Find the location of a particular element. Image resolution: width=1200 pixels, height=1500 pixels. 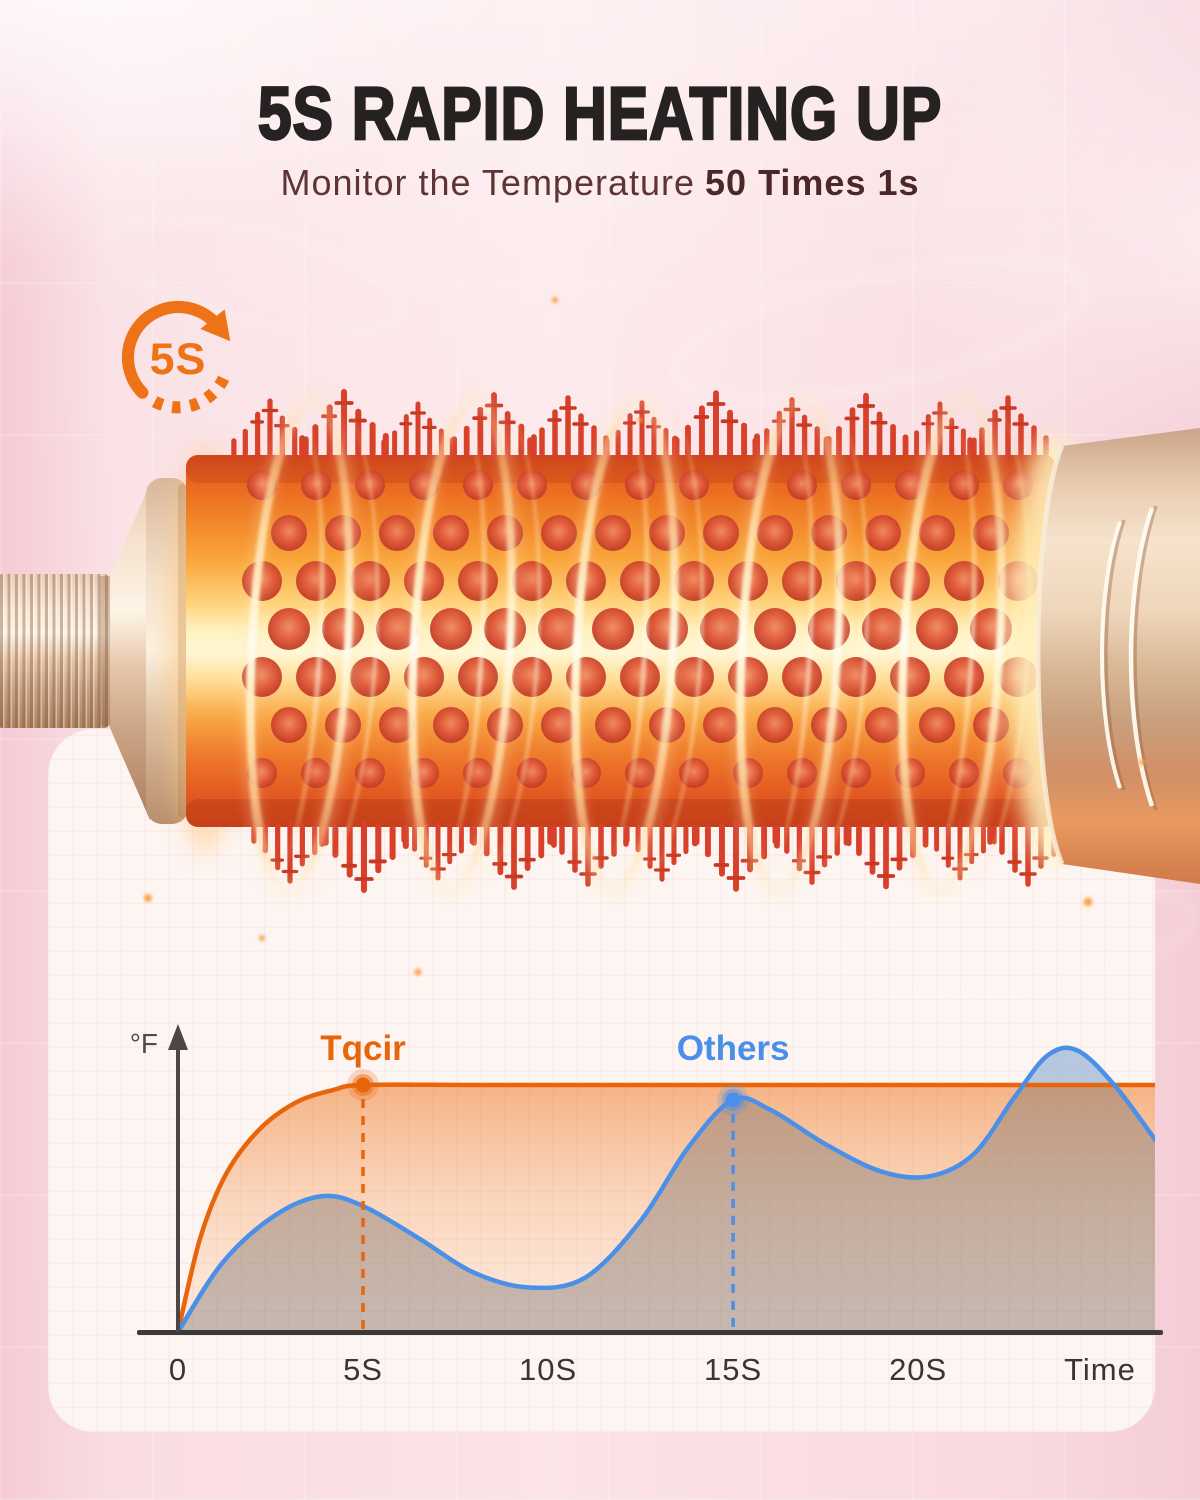

x-tick-label: 5S is located at coordinates (363, 1369).